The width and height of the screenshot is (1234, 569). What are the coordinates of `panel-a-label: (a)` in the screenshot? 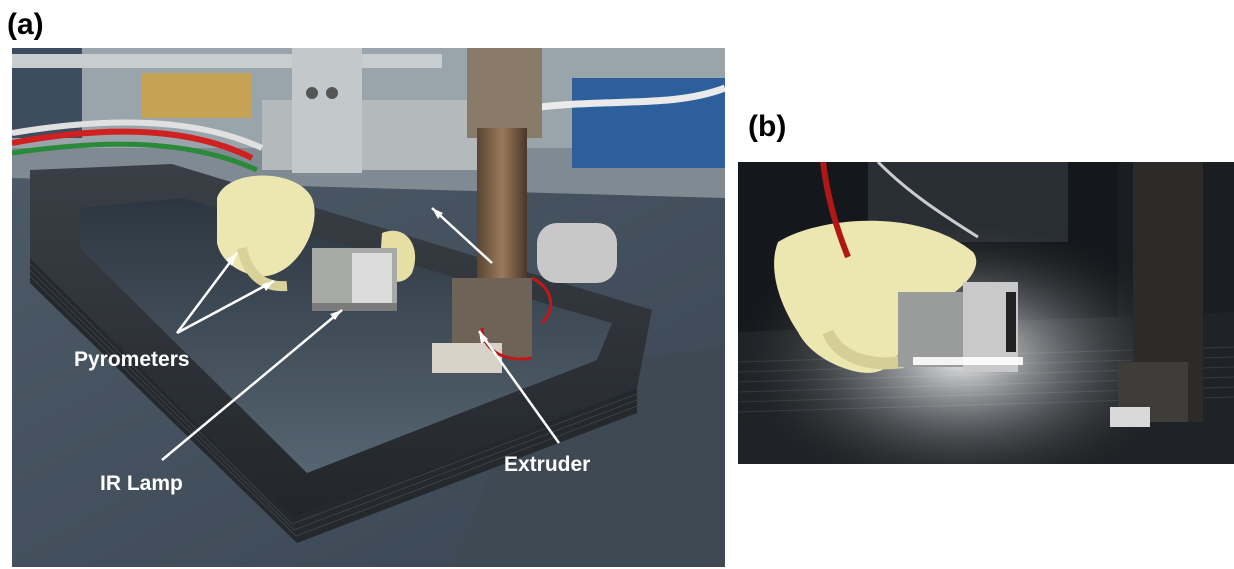 It's located at (25, 24).